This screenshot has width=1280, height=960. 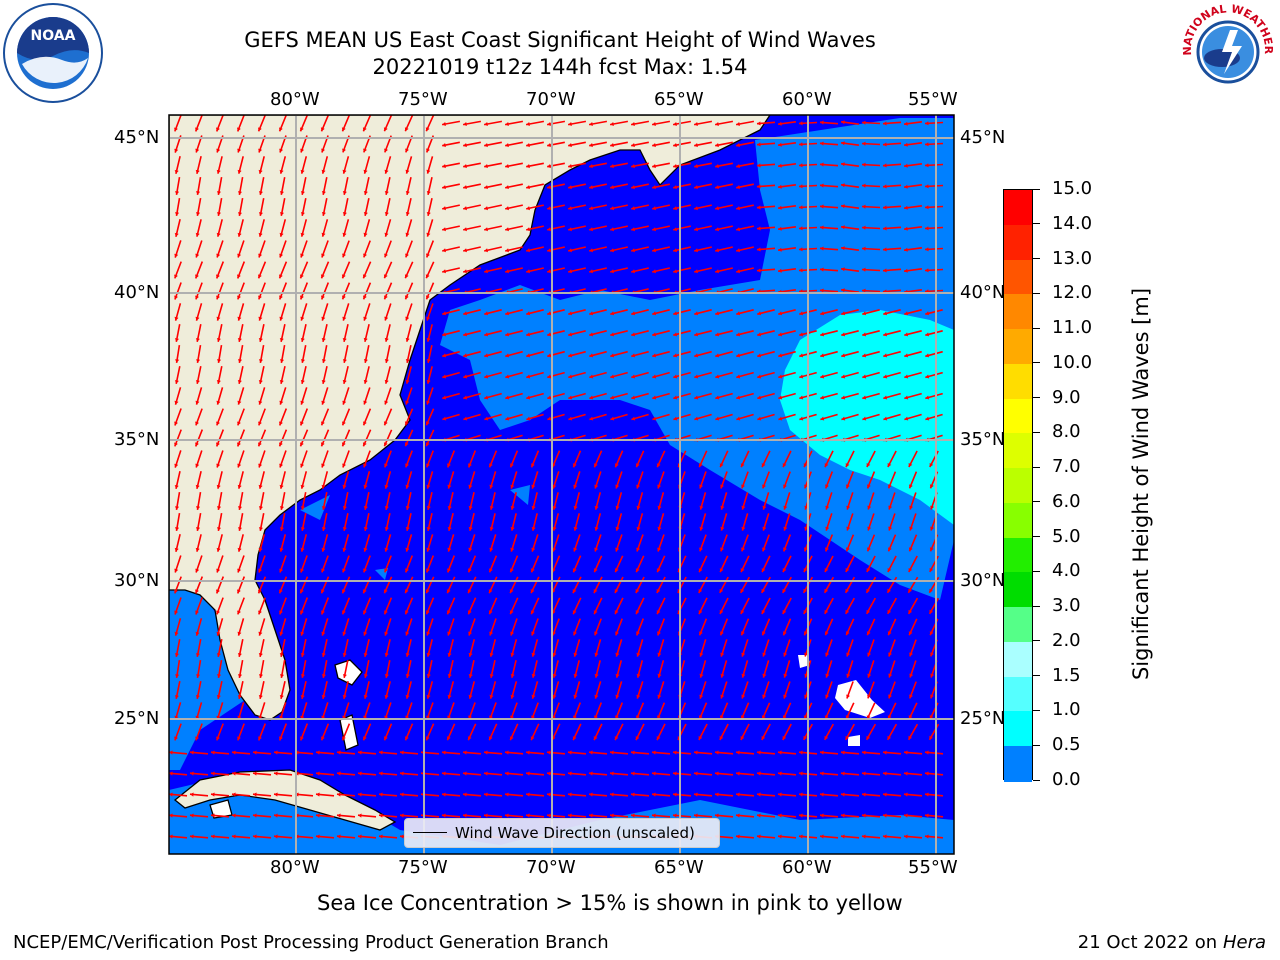 I want to click on colorbar-segment, so click(x=1018, y=451).